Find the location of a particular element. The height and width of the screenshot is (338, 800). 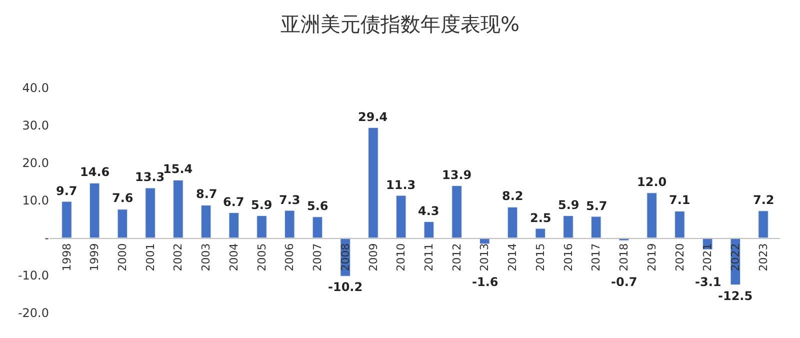

data-label: 5.7 is located at coordinates (597, 206).